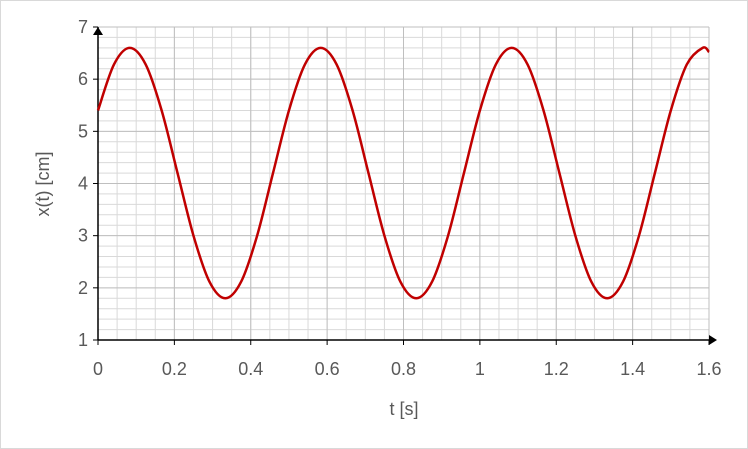 The width and height of the screenshot is (748, 449). What do you see at coordinates (713, 340) in the screenshot?
I see `x-axis-arrow` at bounding box center [713, 340].